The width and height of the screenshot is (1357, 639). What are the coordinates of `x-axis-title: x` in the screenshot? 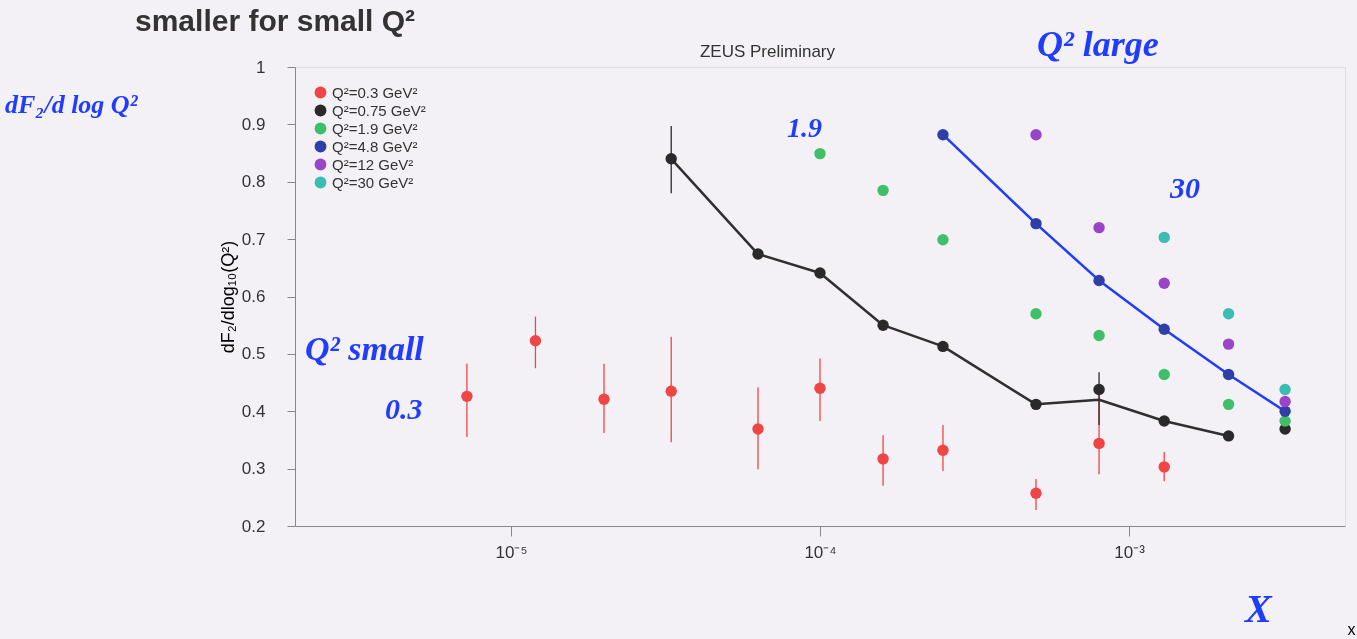 It's located at (1351, 629).